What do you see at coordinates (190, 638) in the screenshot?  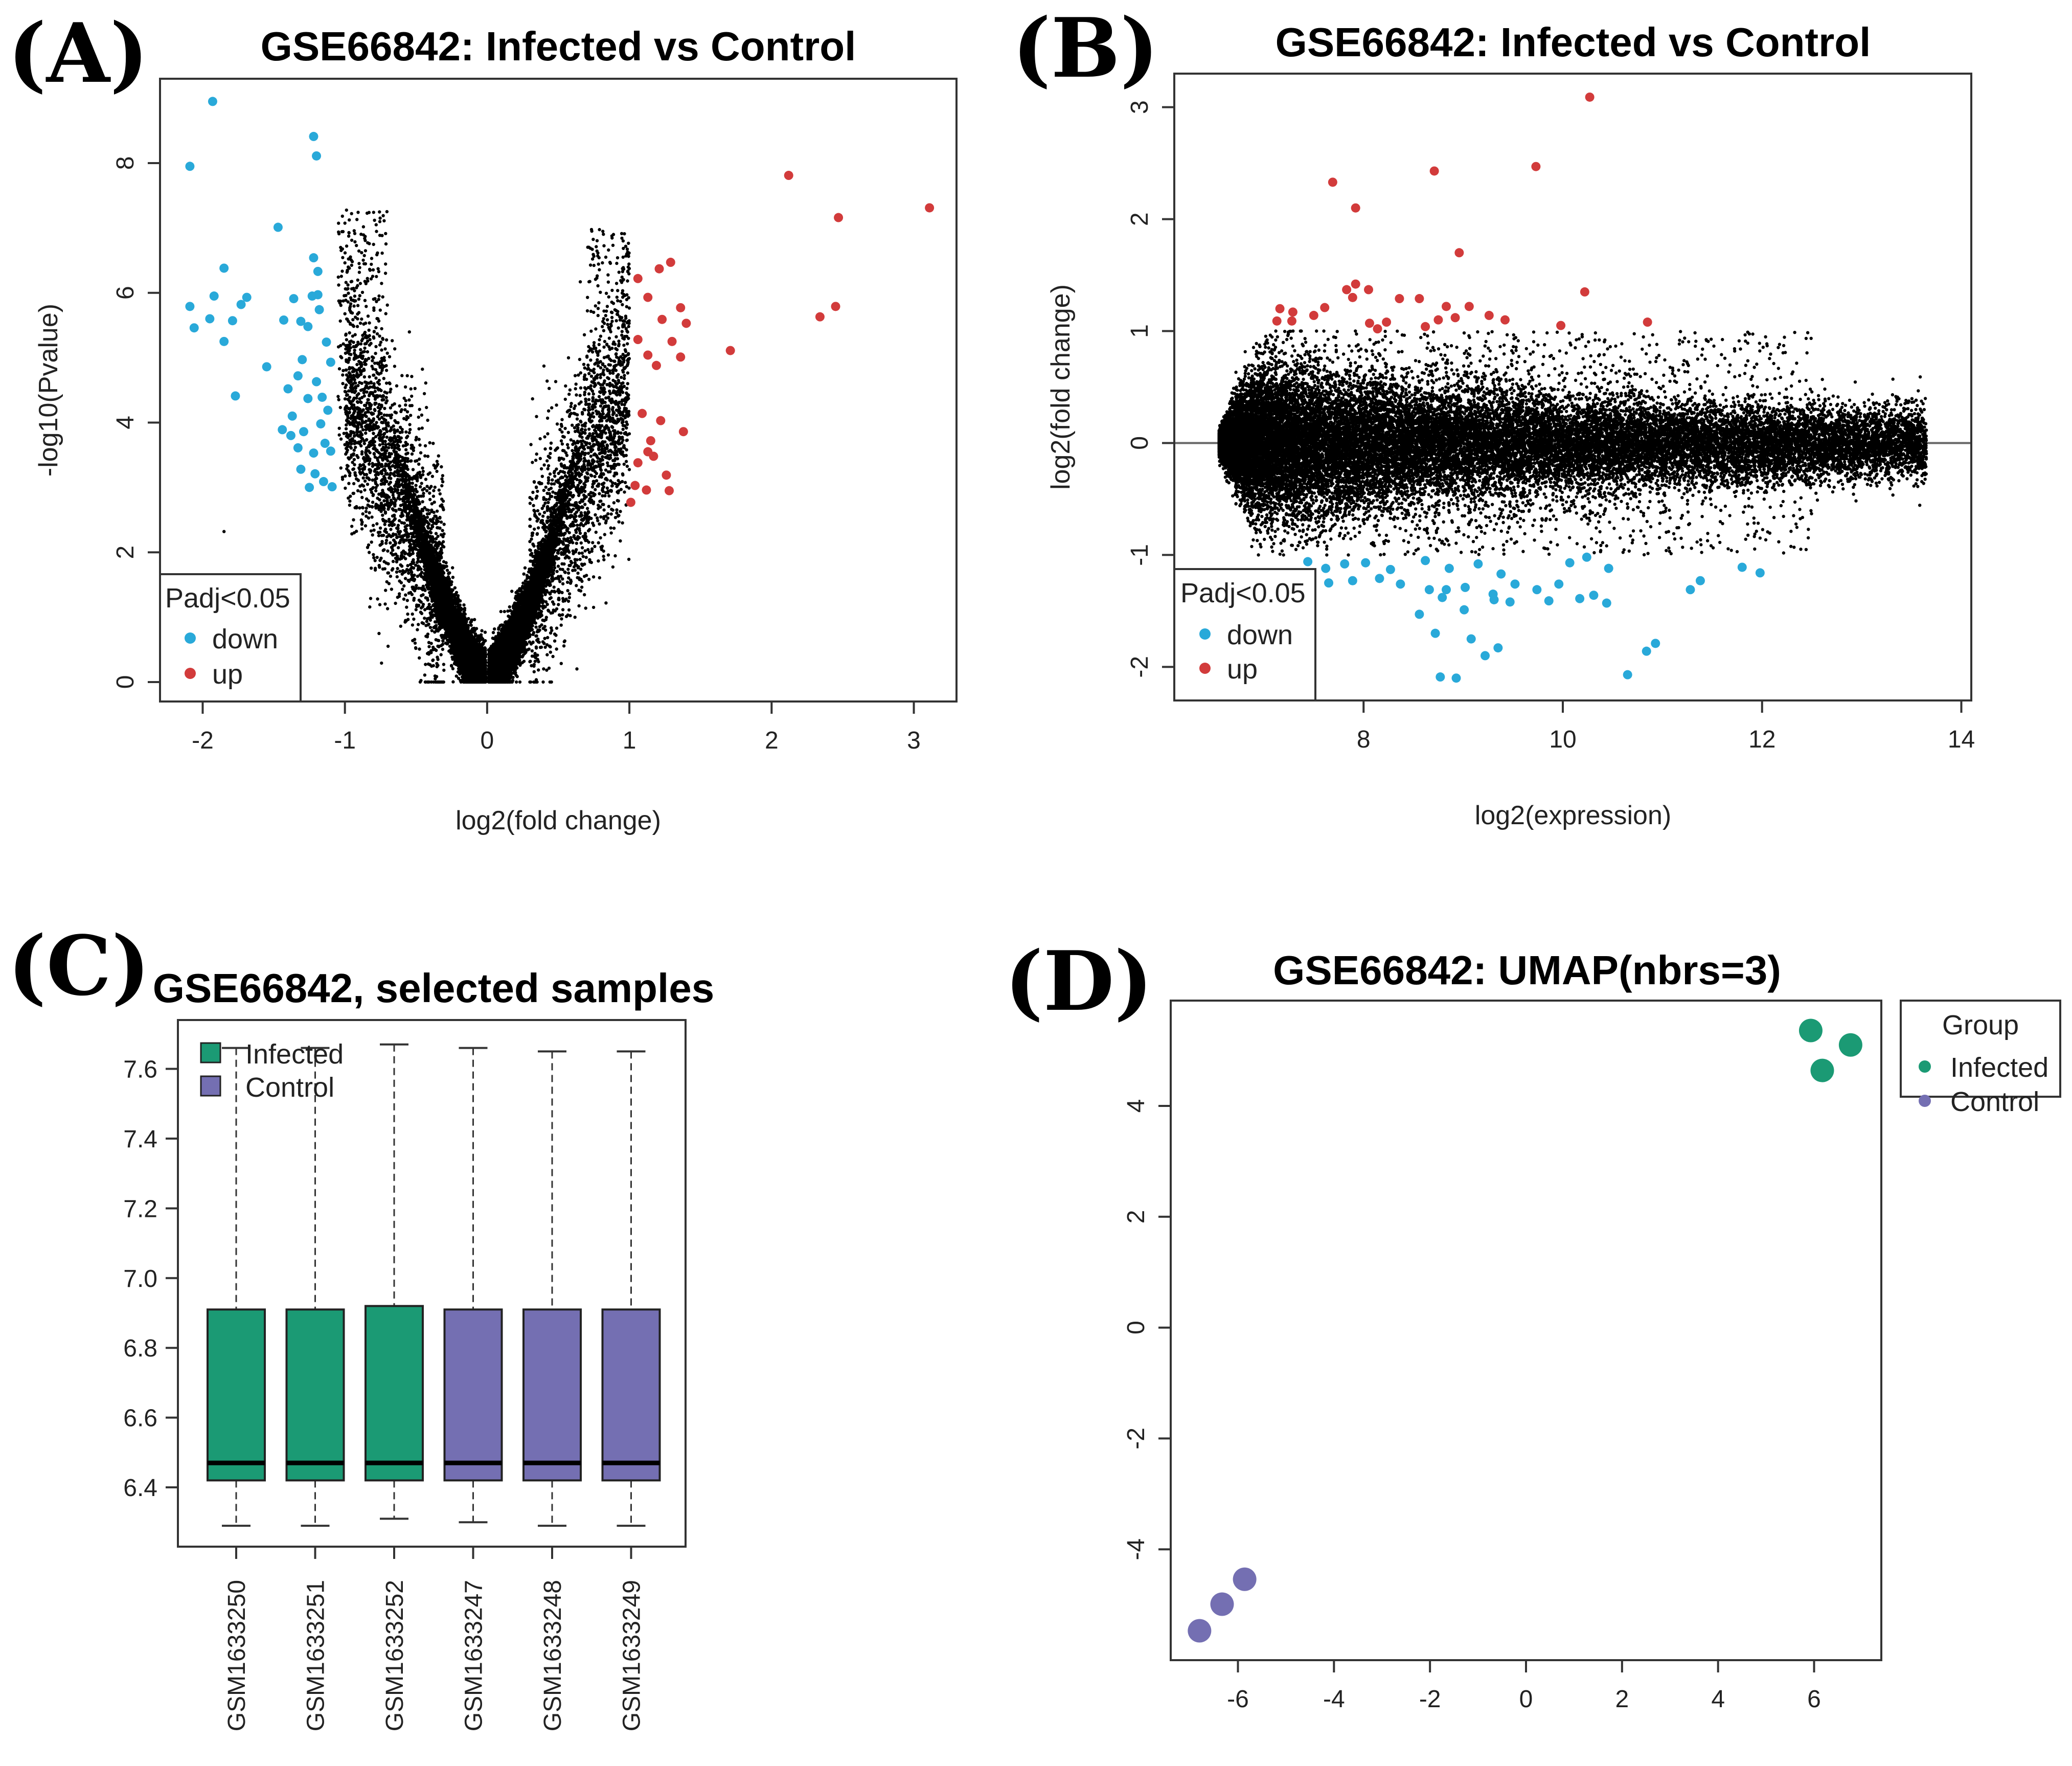 I see `legend-down-marker` at bounding box center [190, 638].